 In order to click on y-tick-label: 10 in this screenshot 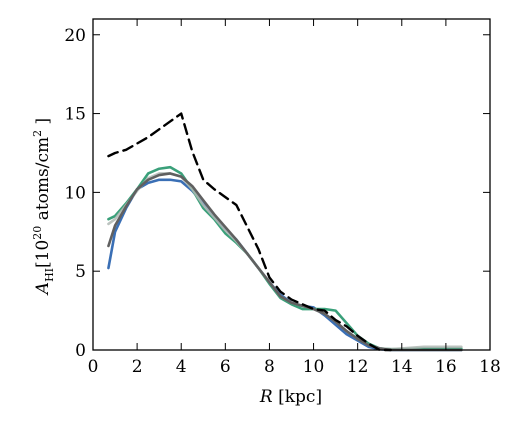, I will do `click(75, 193)`.